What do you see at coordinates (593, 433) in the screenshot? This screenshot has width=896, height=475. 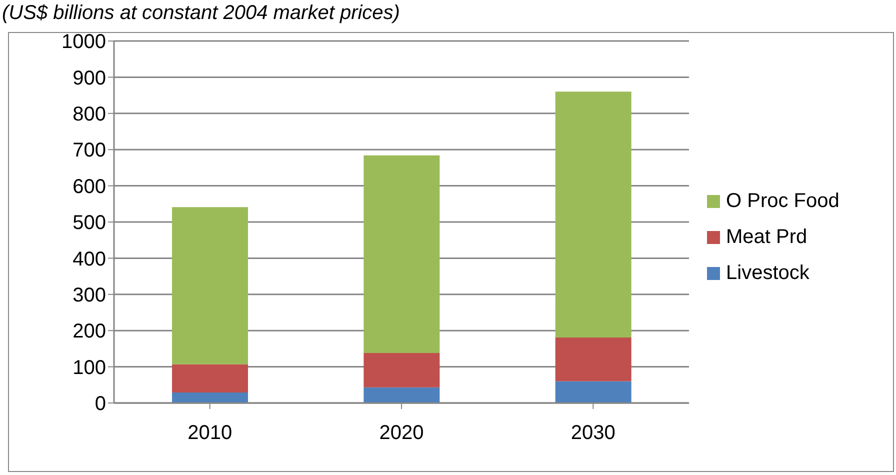 I see `x-tick-label: 2030` at bounding box center [593, 433].